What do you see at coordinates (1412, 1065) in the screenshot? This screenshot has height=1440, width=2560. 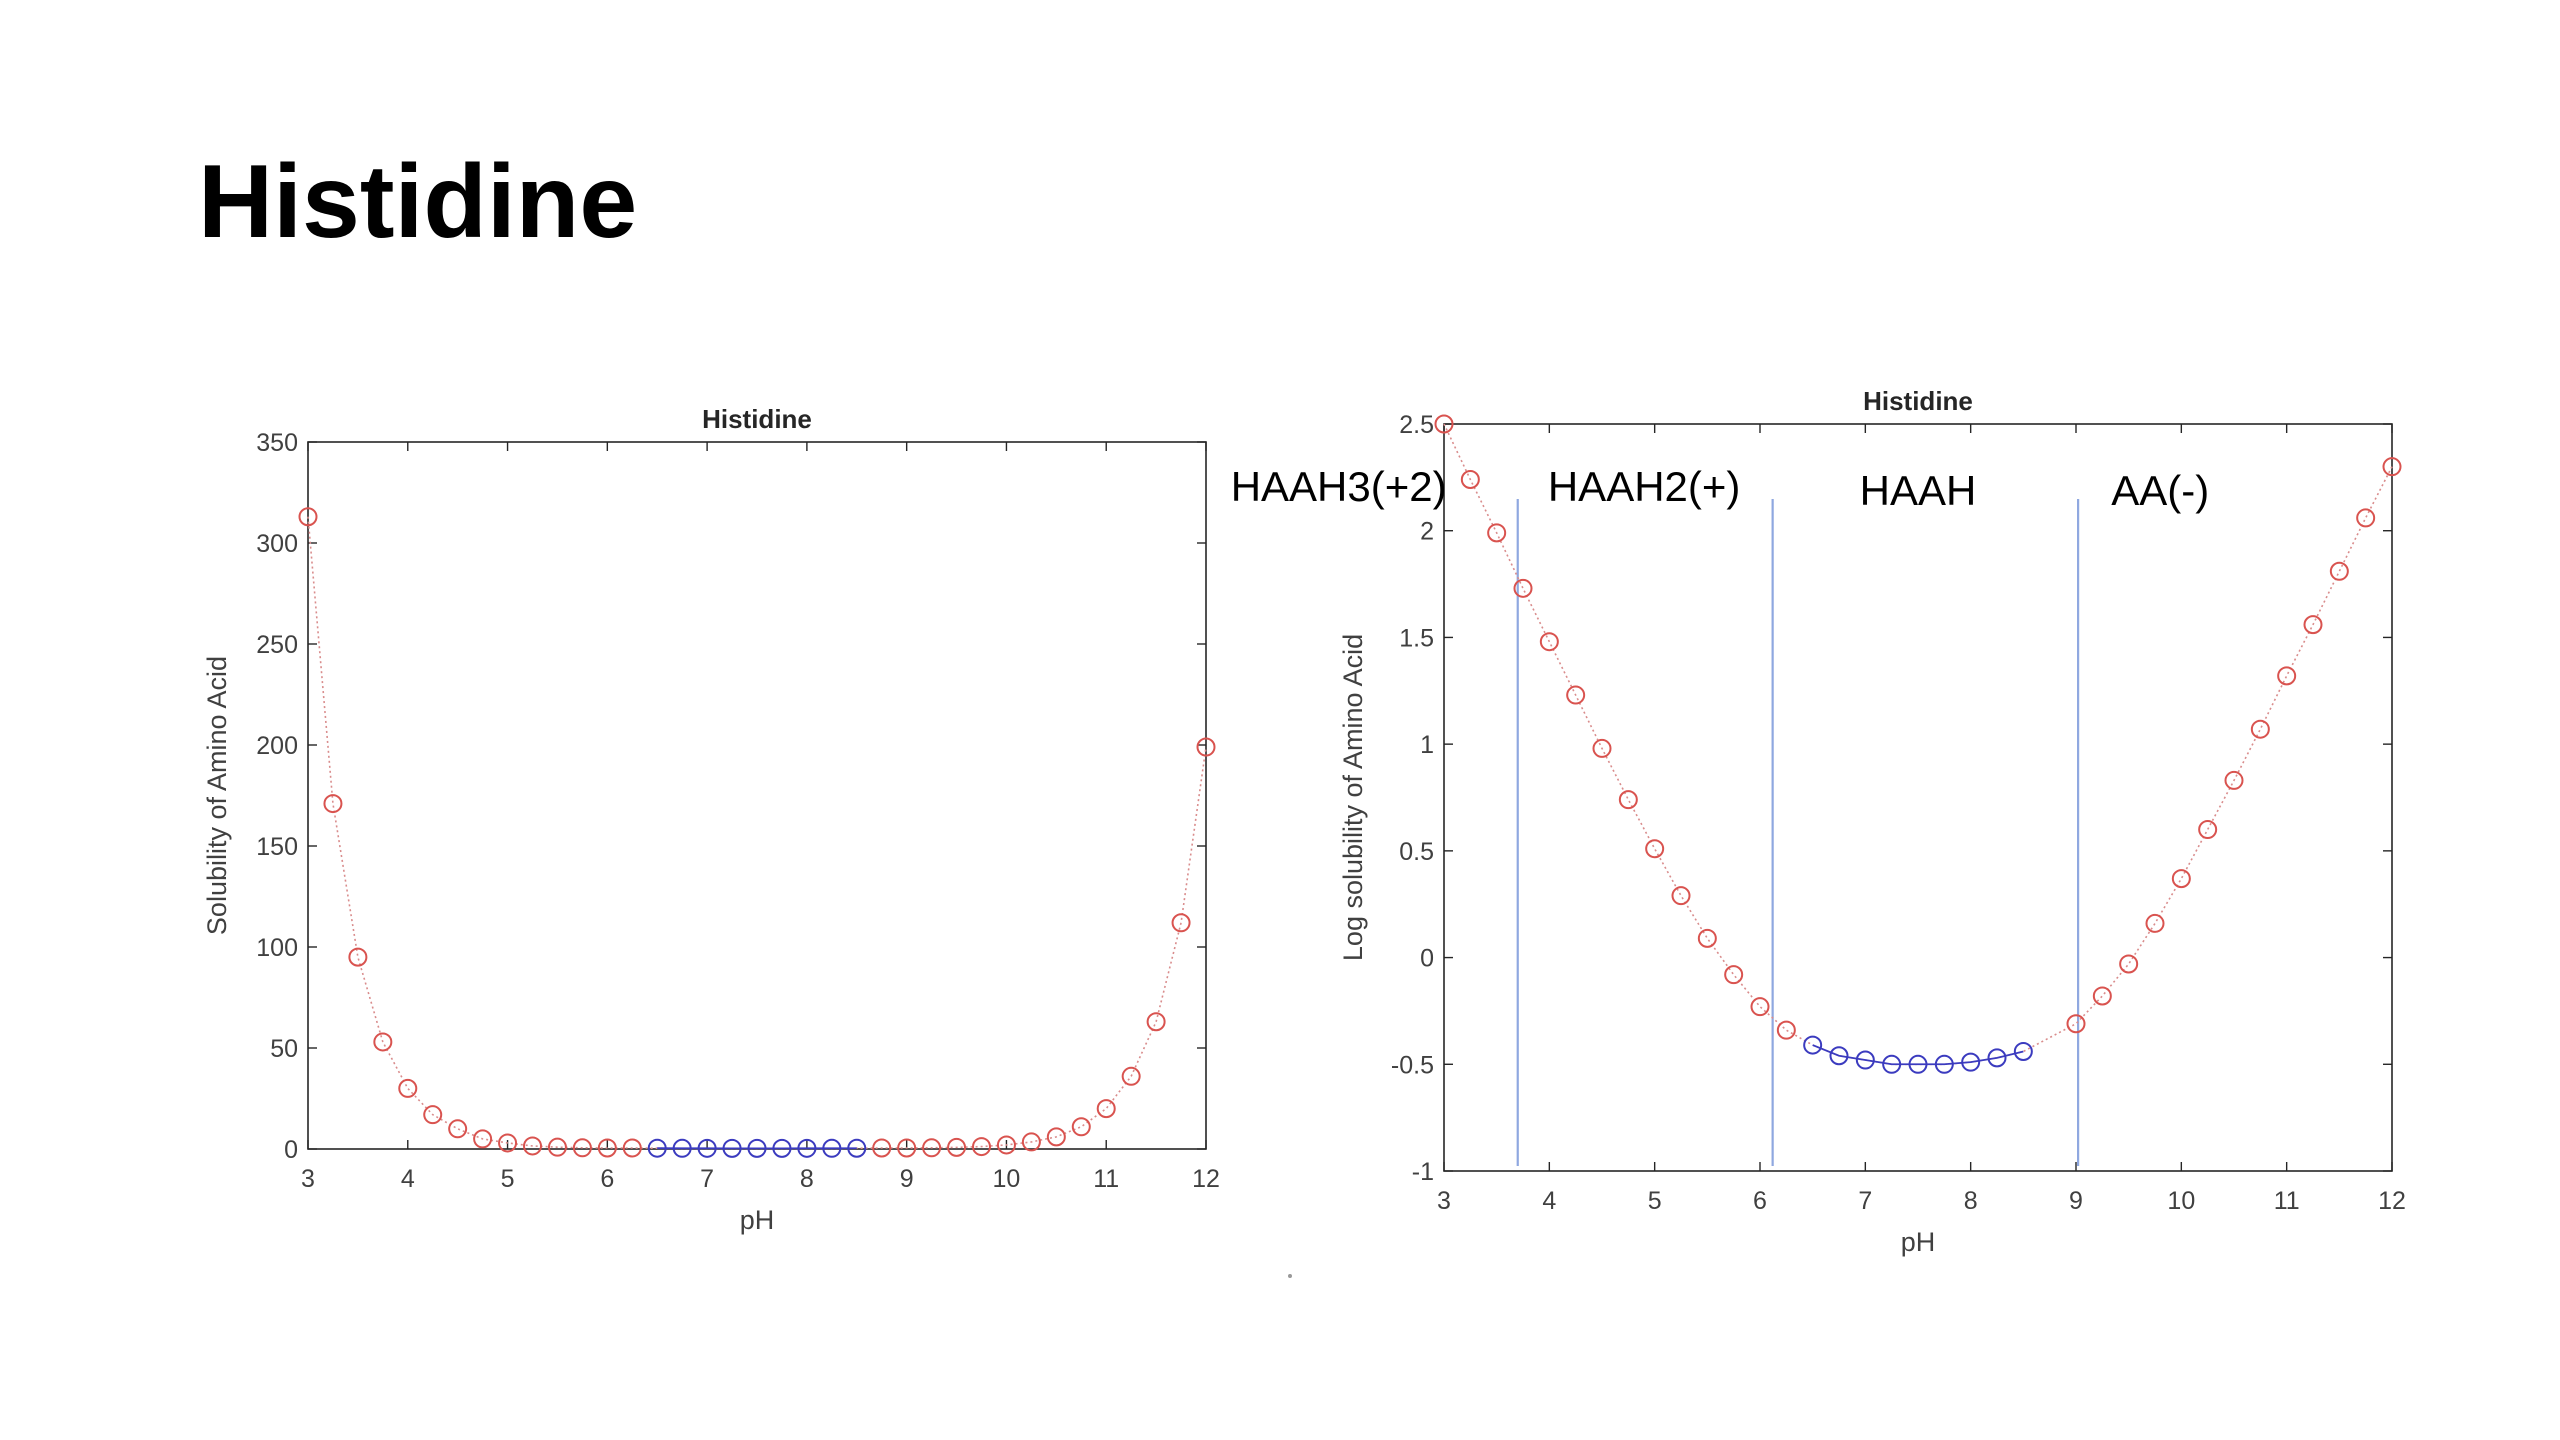 I see `y-tick-label: -0.5` at bounding box center [1412, 1065].